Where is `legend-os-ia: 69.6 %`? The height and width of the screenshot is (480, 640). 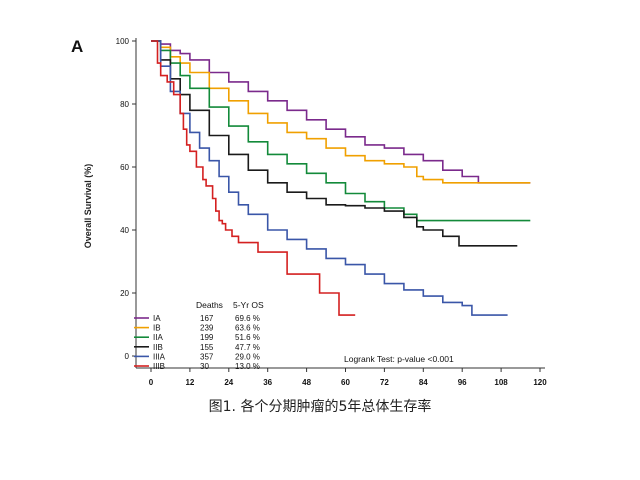
legend-os-ia: 69.6 % is located at coordinates (247, 318).